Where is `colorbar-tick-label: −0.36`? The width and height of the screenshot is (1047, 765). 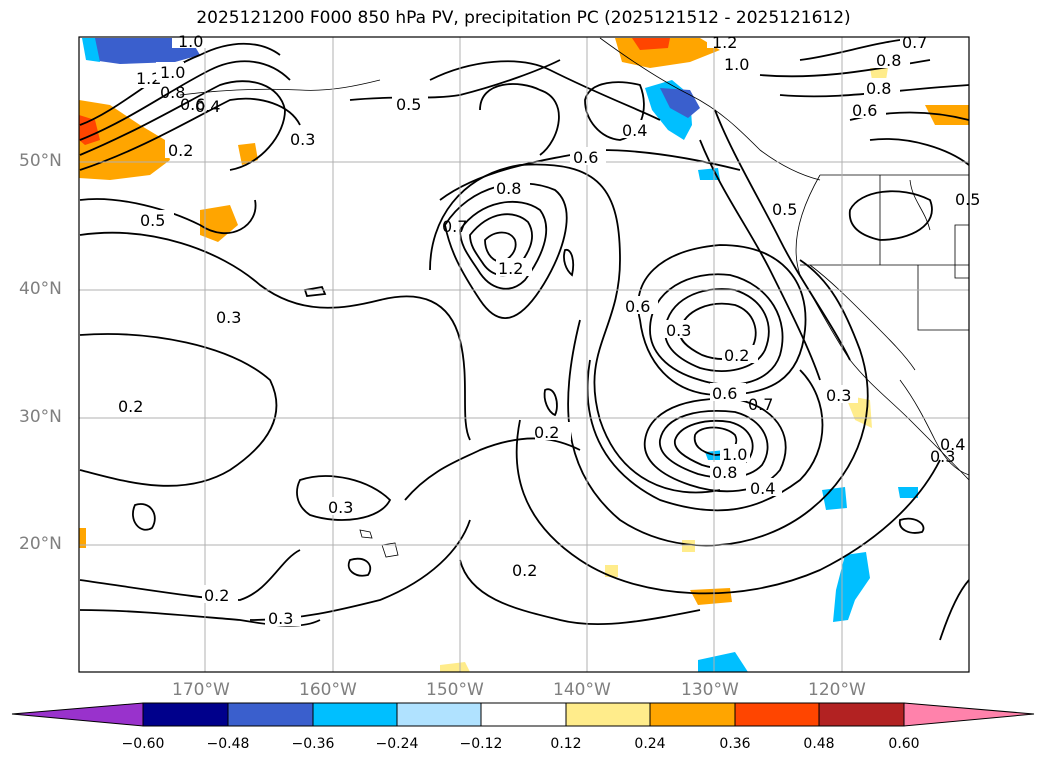
colorbar-tick-label: −0.36 is located at coordinates (313, 744).